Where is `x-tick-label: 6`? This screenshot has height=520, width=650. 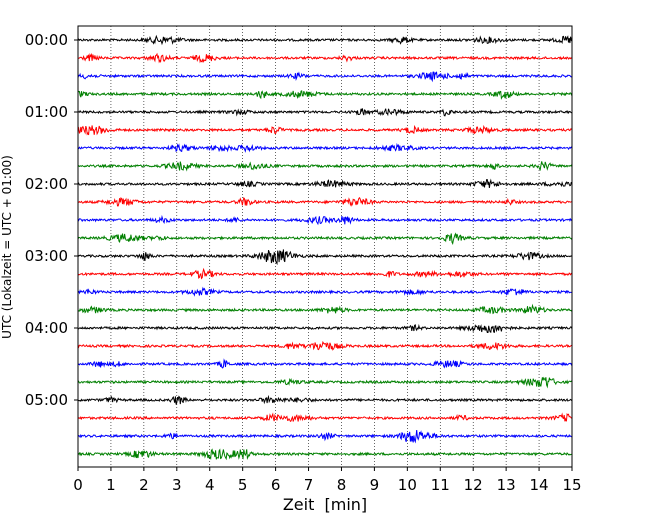
x-tick-label: 6 is located at coordinates (276, 485).